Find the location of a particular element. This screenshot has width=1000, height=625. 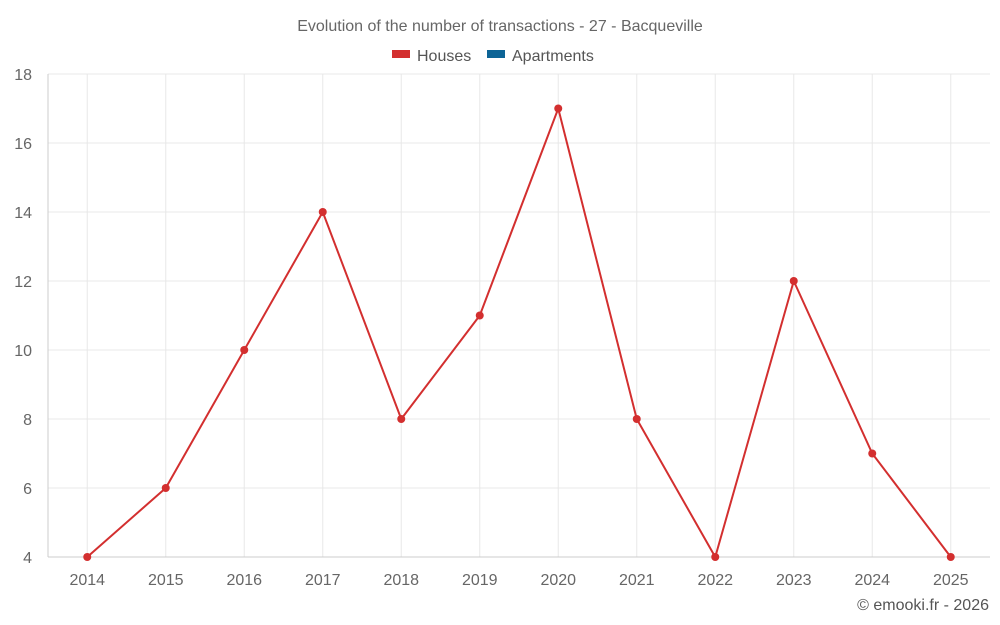

legend-item-houses: Houses is located at coordinates (431, 56).